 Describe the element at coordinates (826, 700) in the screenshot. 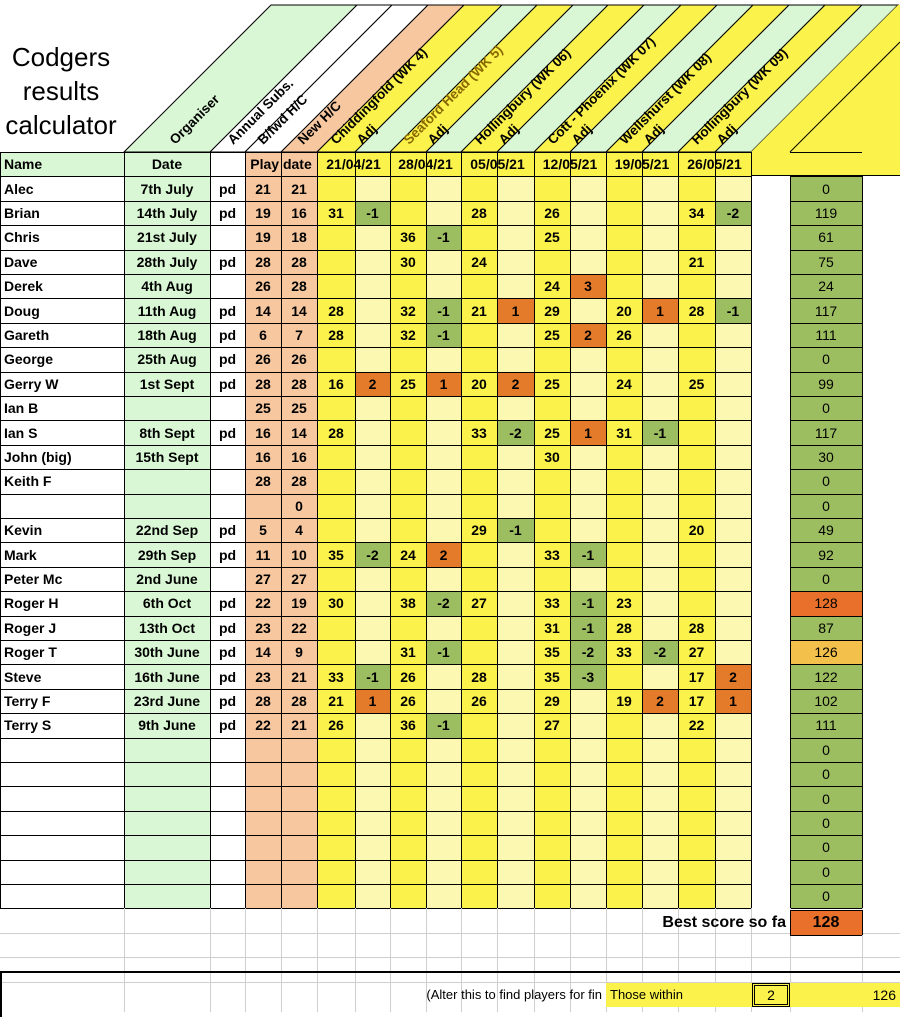

I see `total-score: 102` at that location.